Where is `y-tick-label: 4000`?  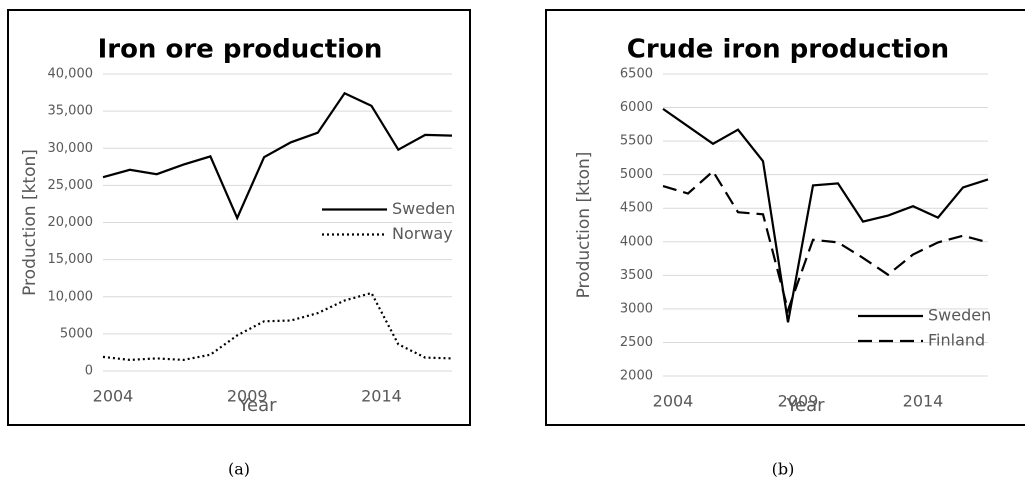
y-tick-label: 4000 is located at coordinates (636, 241).